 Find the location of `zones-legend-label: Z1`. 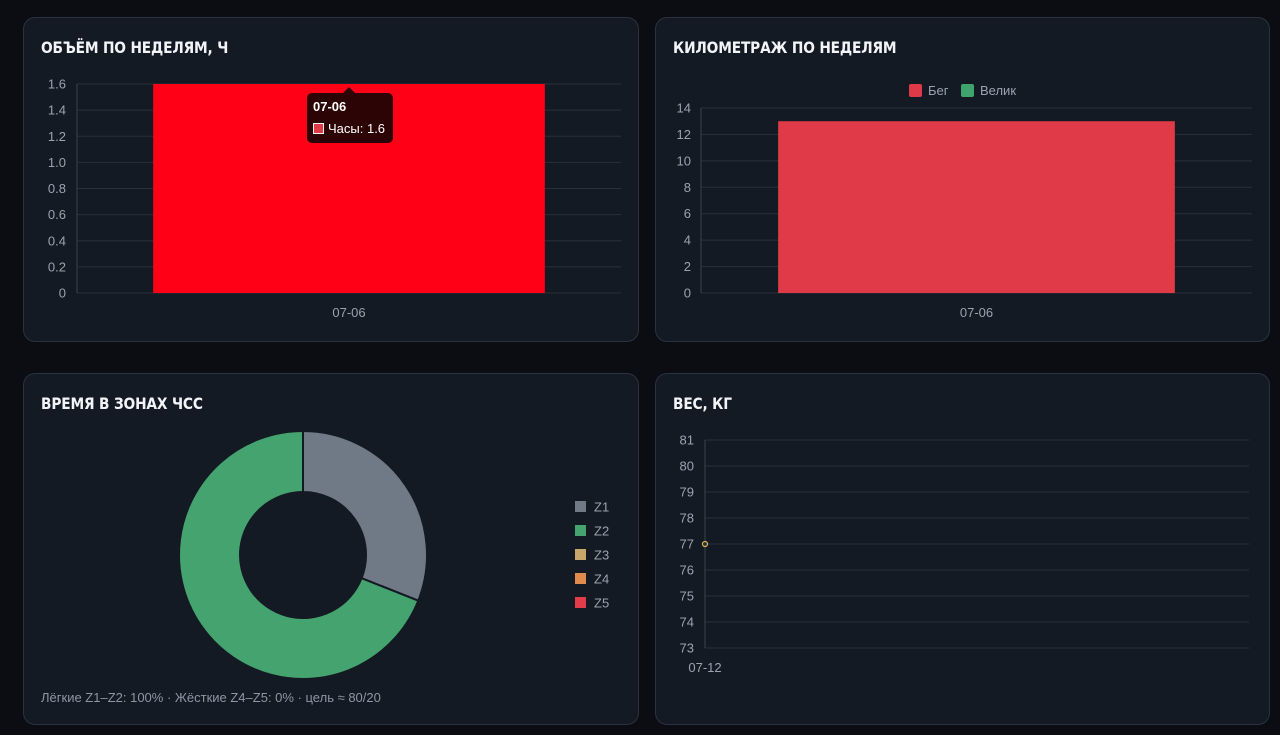

zones-legend-label: Z1 is located at coordinates (601, 507).